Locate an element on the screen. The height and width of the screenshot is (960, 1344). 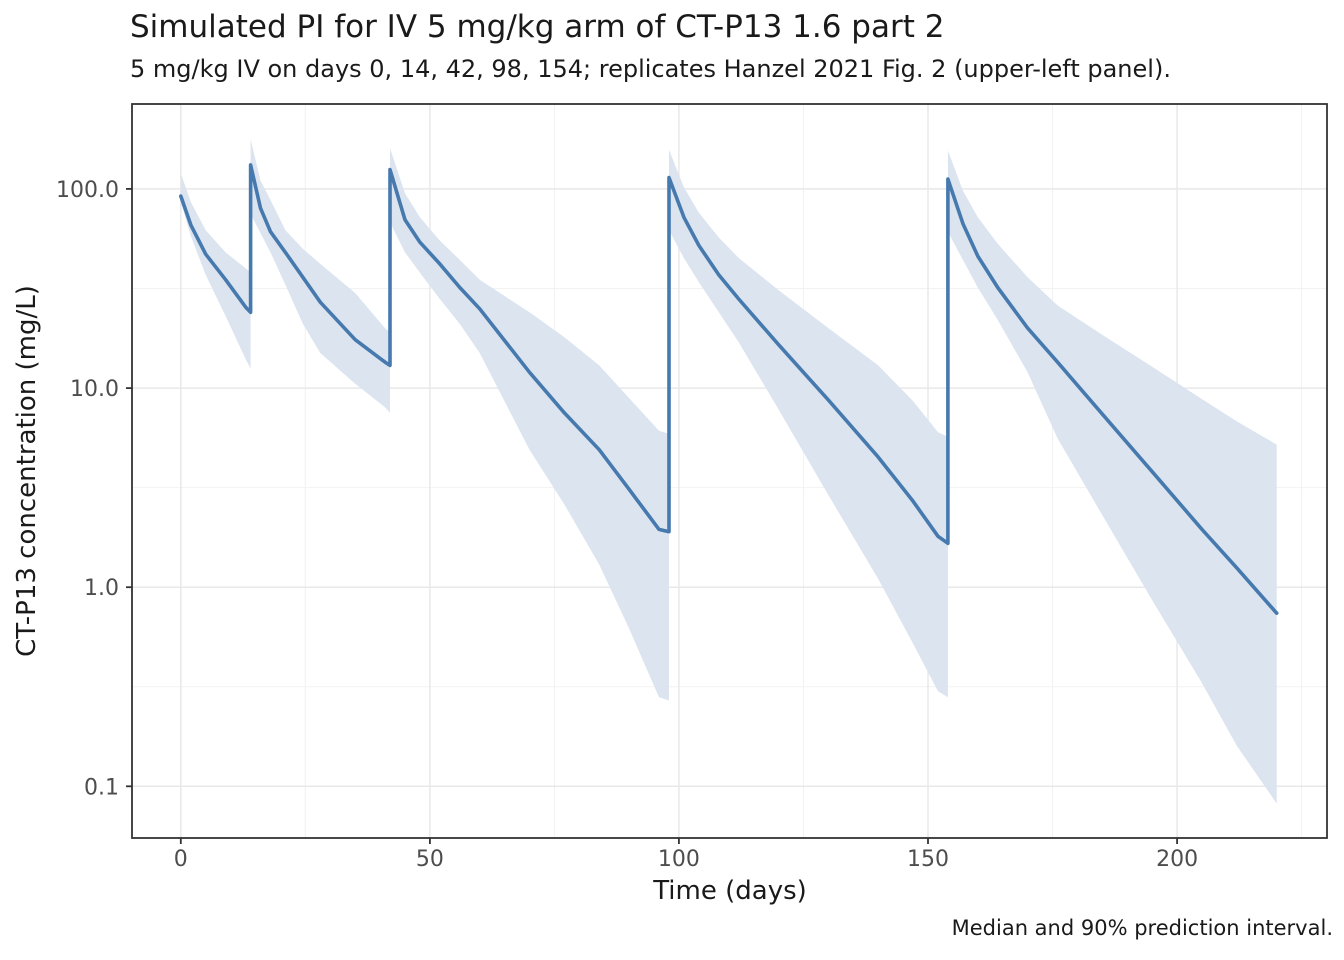
y-axis-title: CT-P13 concentration (mg/L) is located at coordinates (27, 471).